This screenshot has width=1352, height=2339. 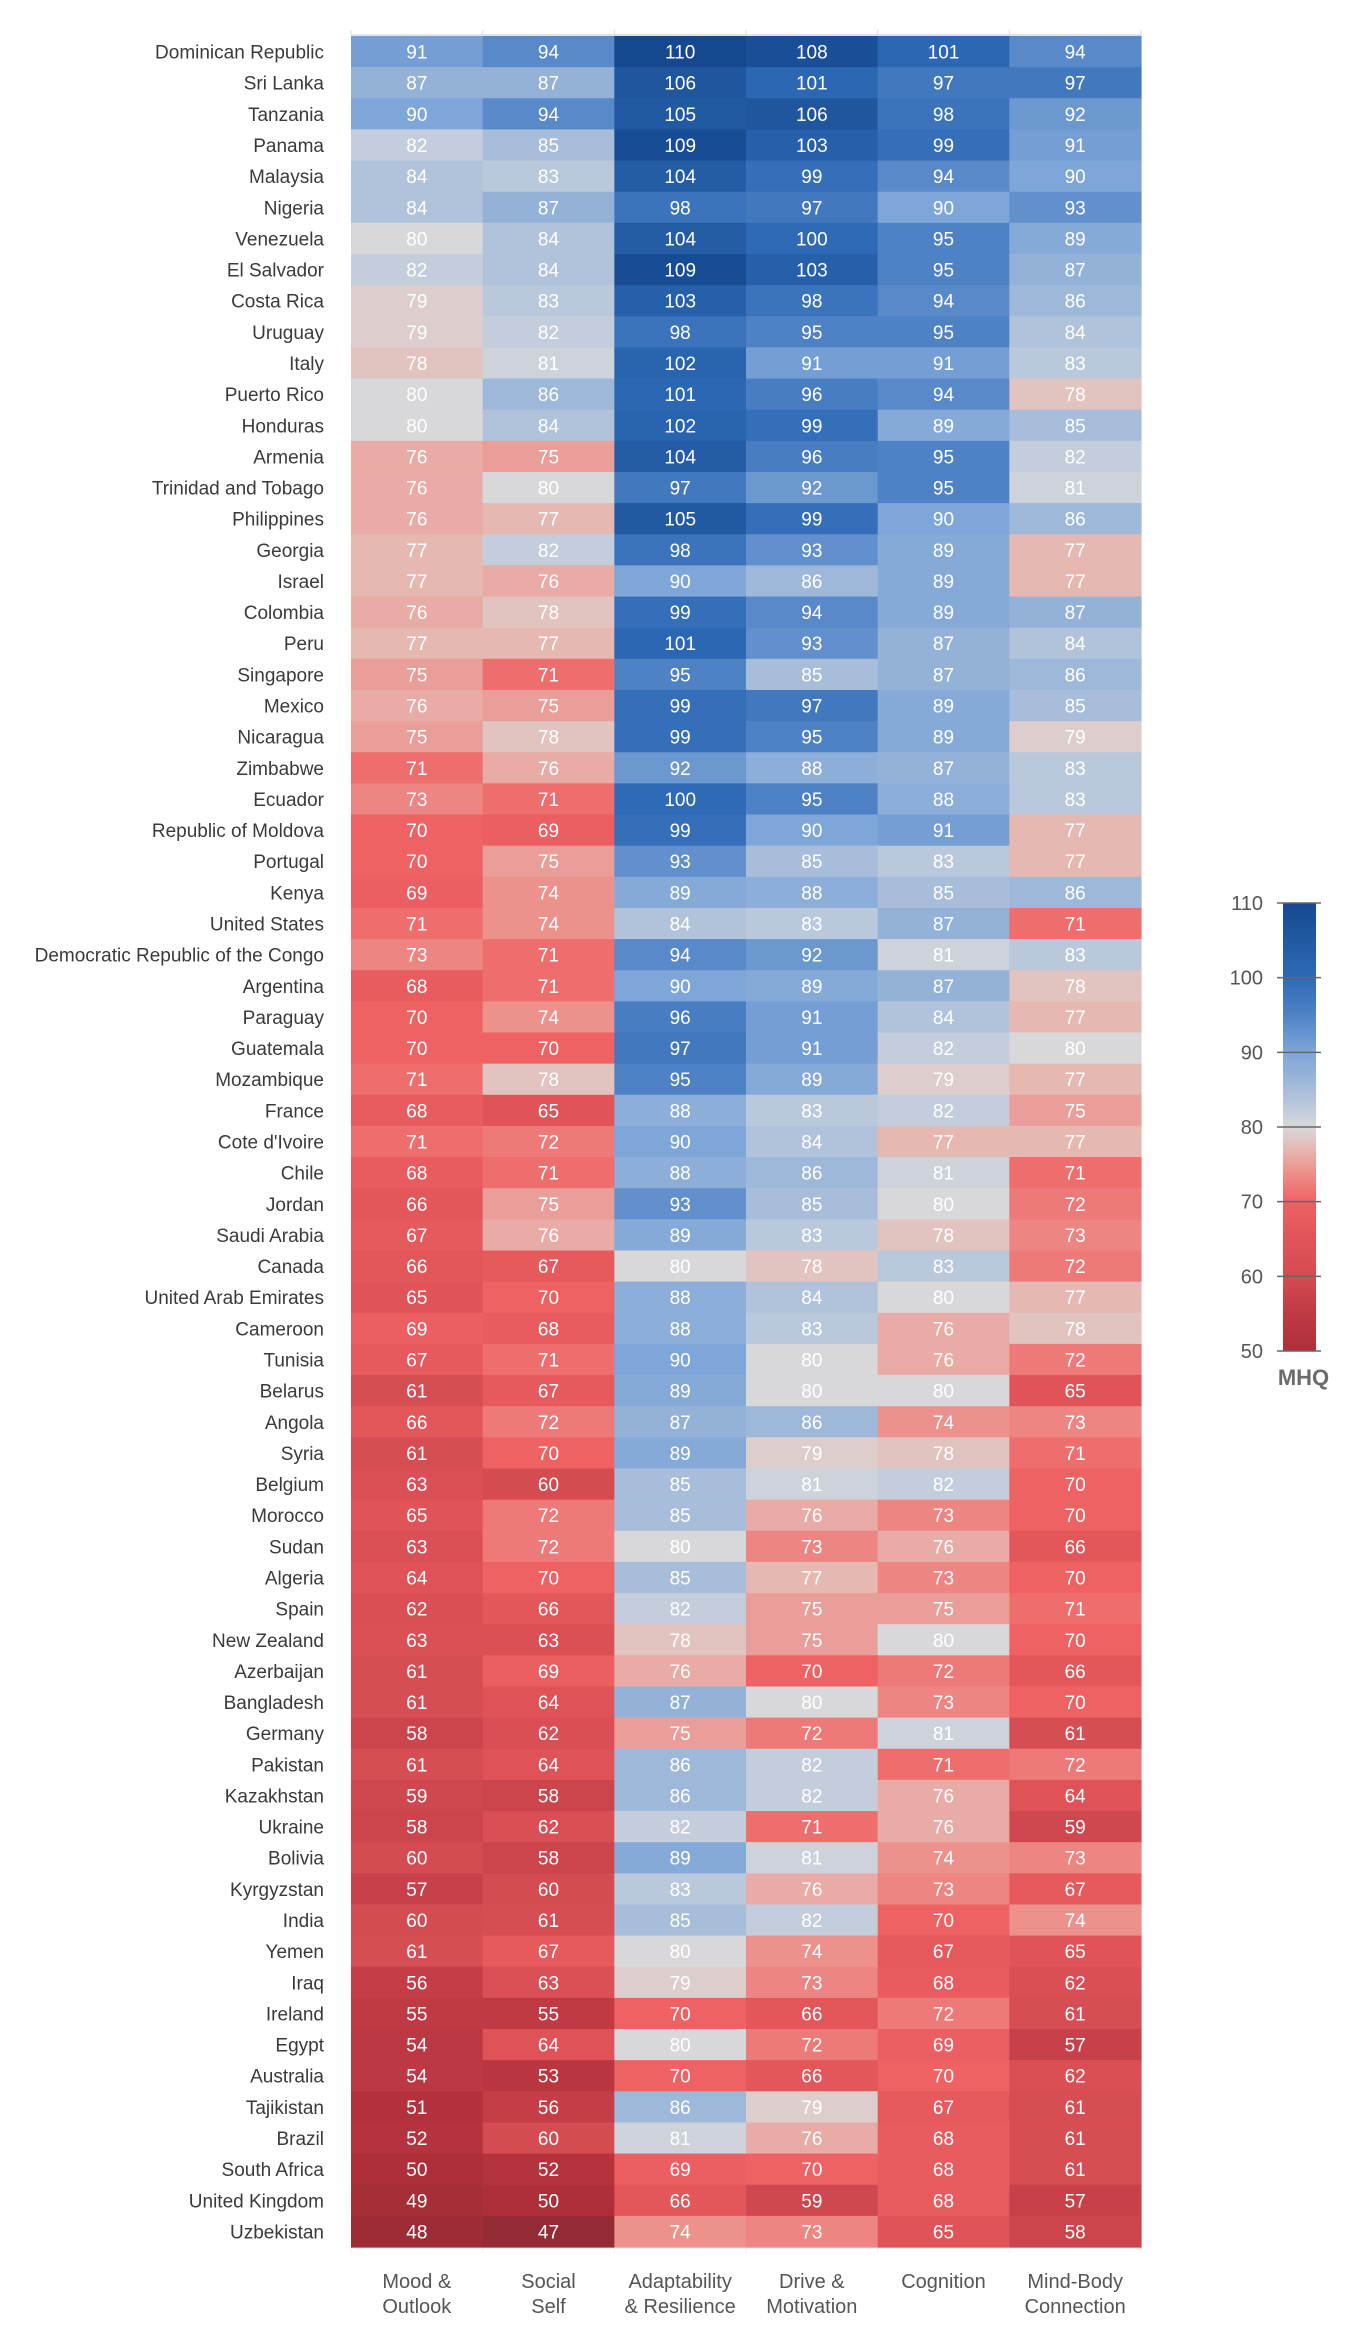 What do you see at coordinates (680, 1205) in the screenshot?
I see `cell-value: 93` at bounding box center [680, 1205].